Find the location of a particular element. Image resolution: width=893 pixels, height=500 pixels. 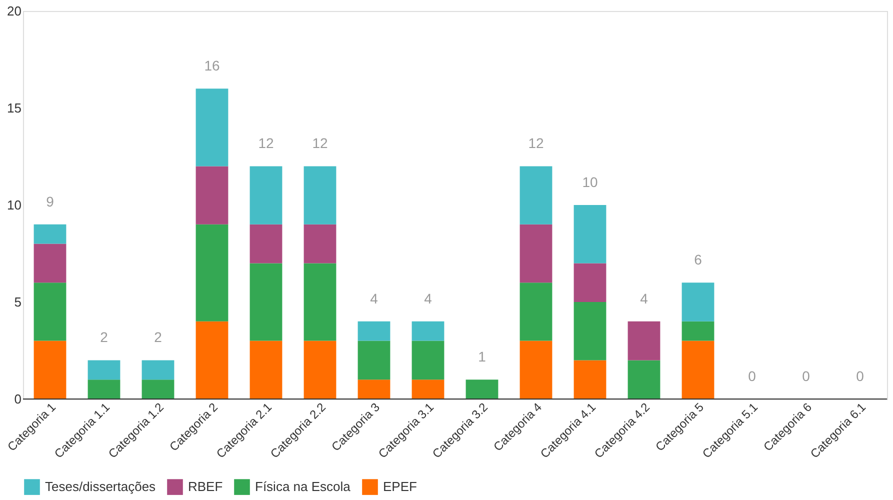

total-label: 16 is located at coordinates (212, 66).